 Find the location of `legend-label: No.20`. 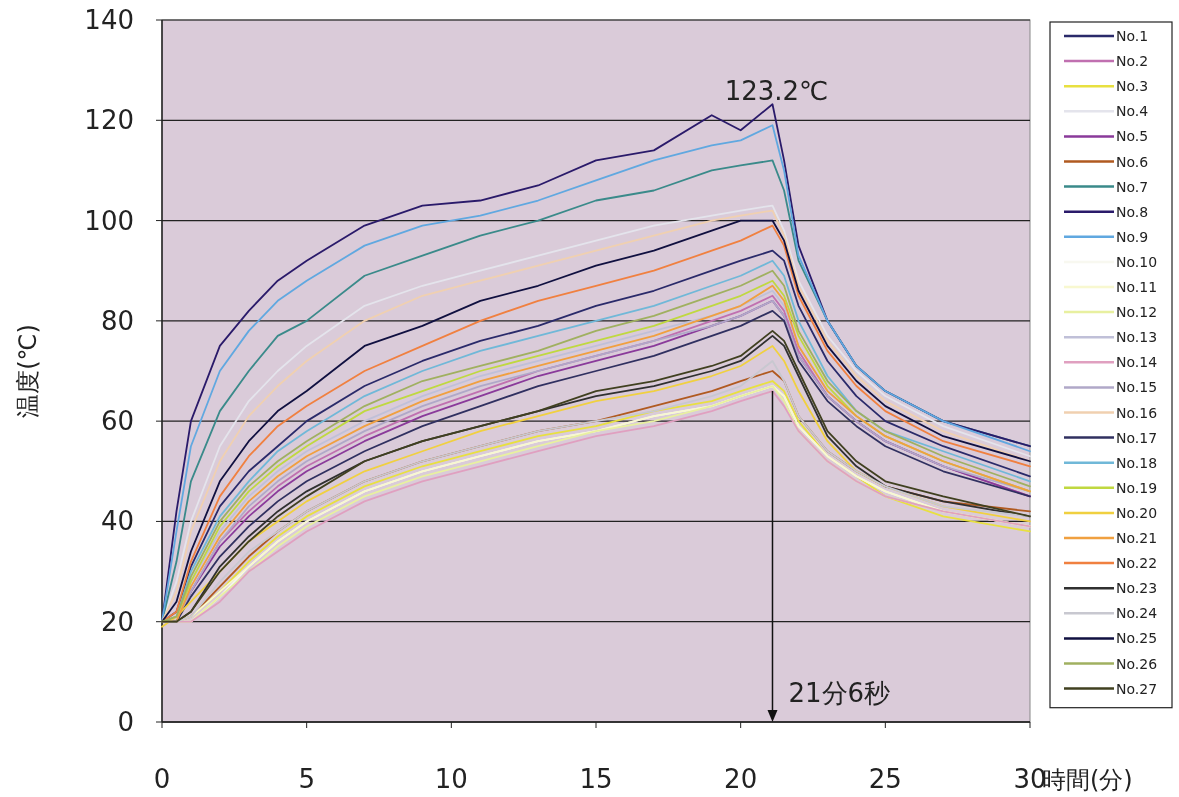

legend-label: No.20 is located at coordinates (1137, 512).